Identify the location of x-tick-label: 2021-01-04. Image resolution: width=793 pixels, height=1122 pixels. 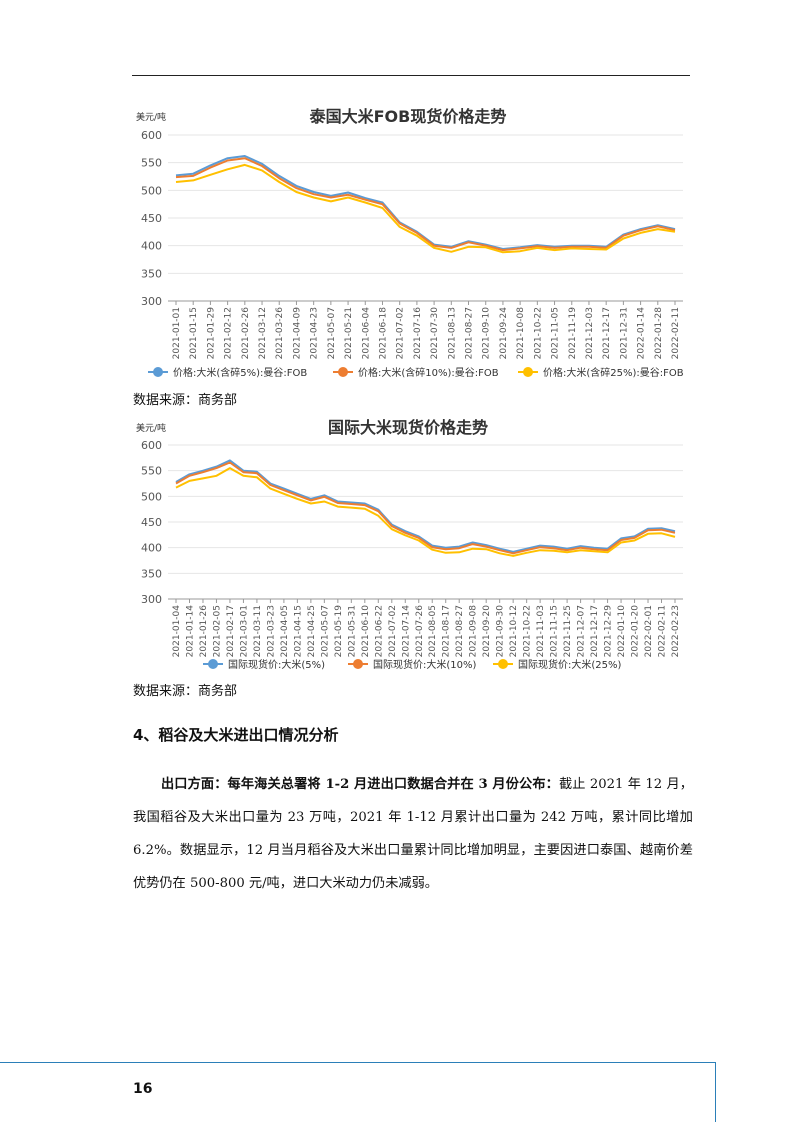
(177, 631).